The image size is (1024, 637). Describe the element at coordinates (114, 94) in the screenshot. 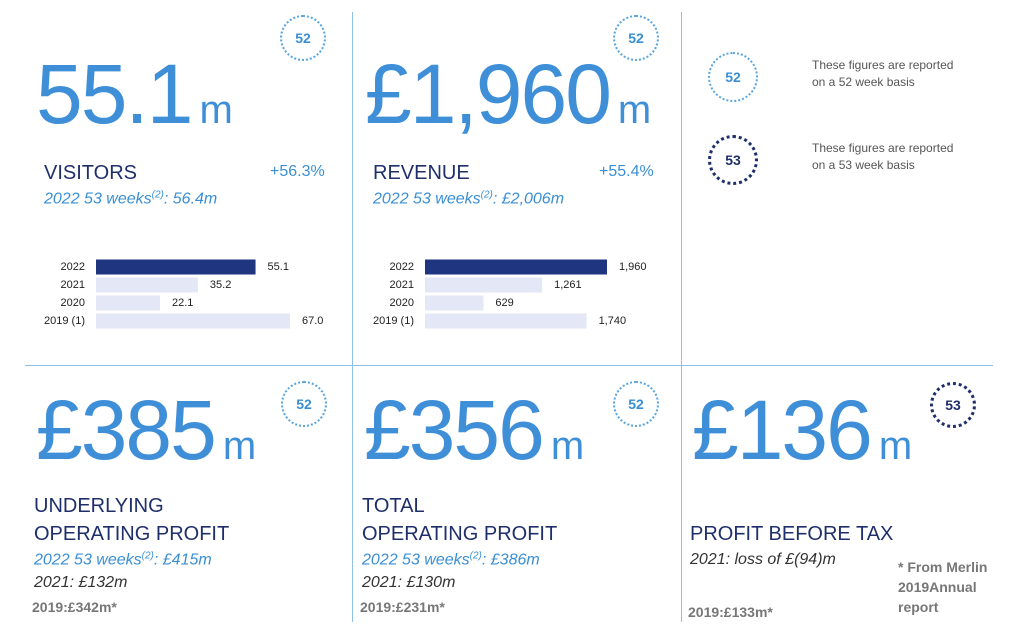

I see `kpi-number: 55.1` at that location.